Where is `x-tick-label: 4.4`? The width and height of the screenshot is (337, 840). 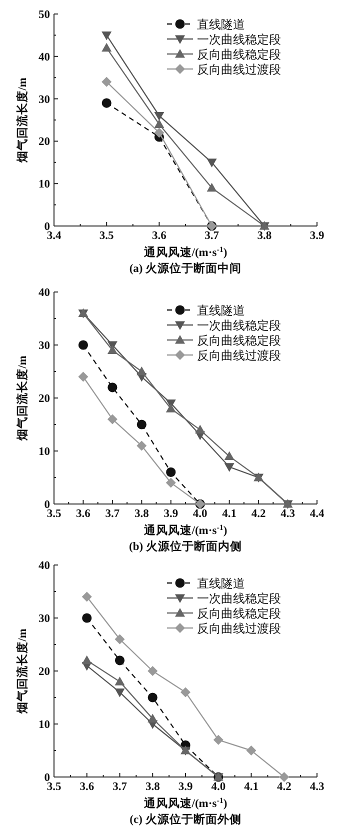 x-tick-label: 4.4 is located at coordinates (317, 514).